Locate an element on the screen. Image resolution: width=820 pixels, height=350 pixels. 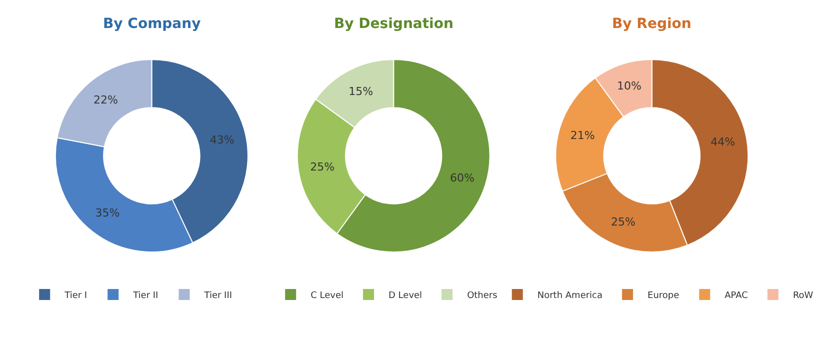
legend-label: Tier II is located at coordinates (145, 296).